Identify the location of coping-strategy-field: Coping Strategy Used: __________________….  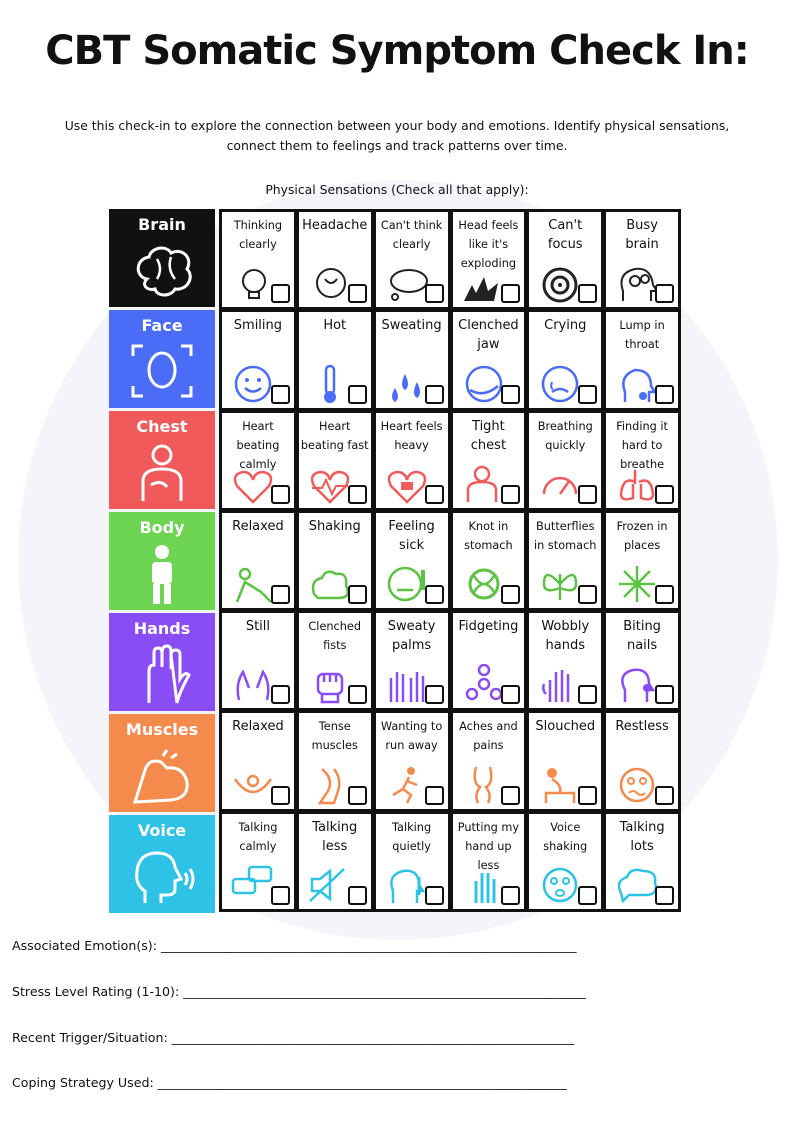
(289, 1082).